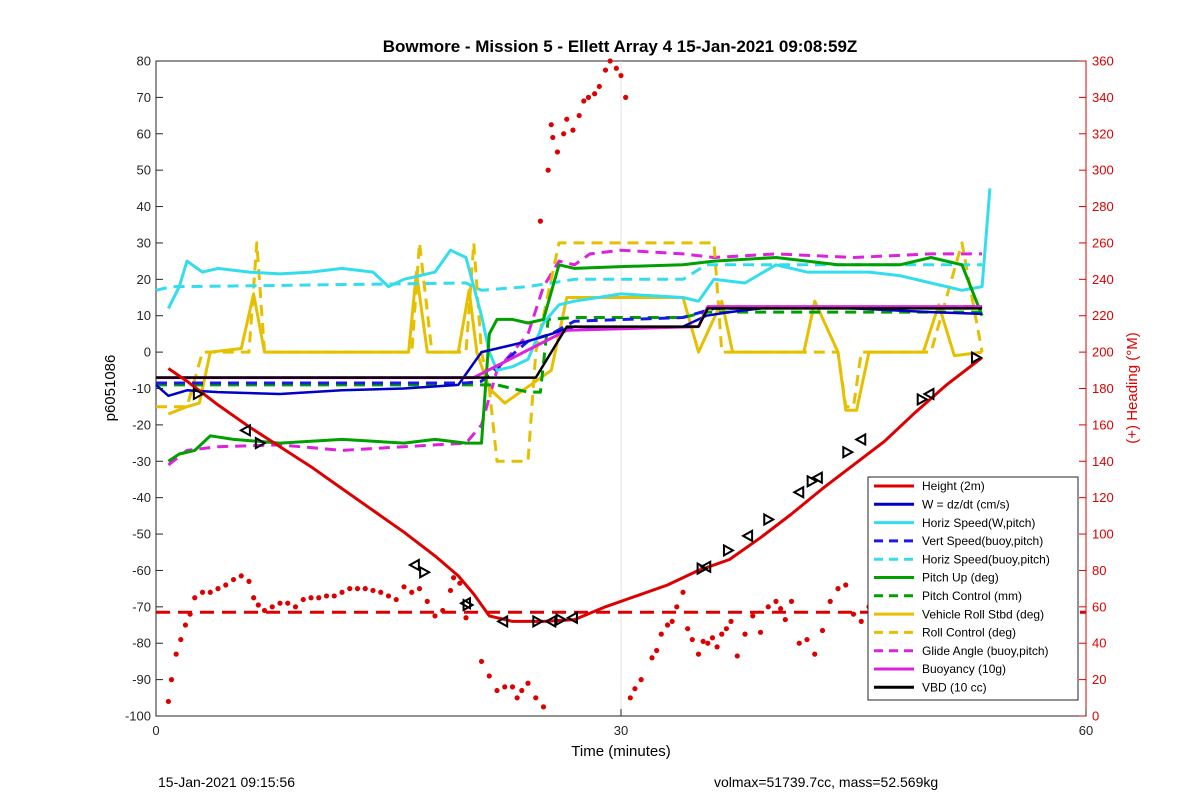 The image size is (1200, 804). What do you see at coordinates (141, 424) in the screenshot?
I see `y-tick-label: -20` at bounding box center [141, 424].